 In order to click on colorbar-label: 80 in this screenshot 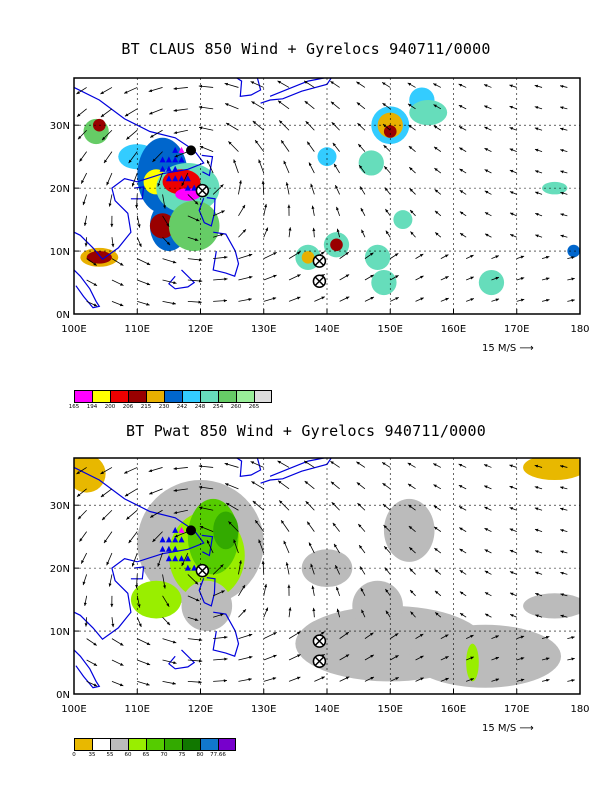, I will do `click(200, 755)`.